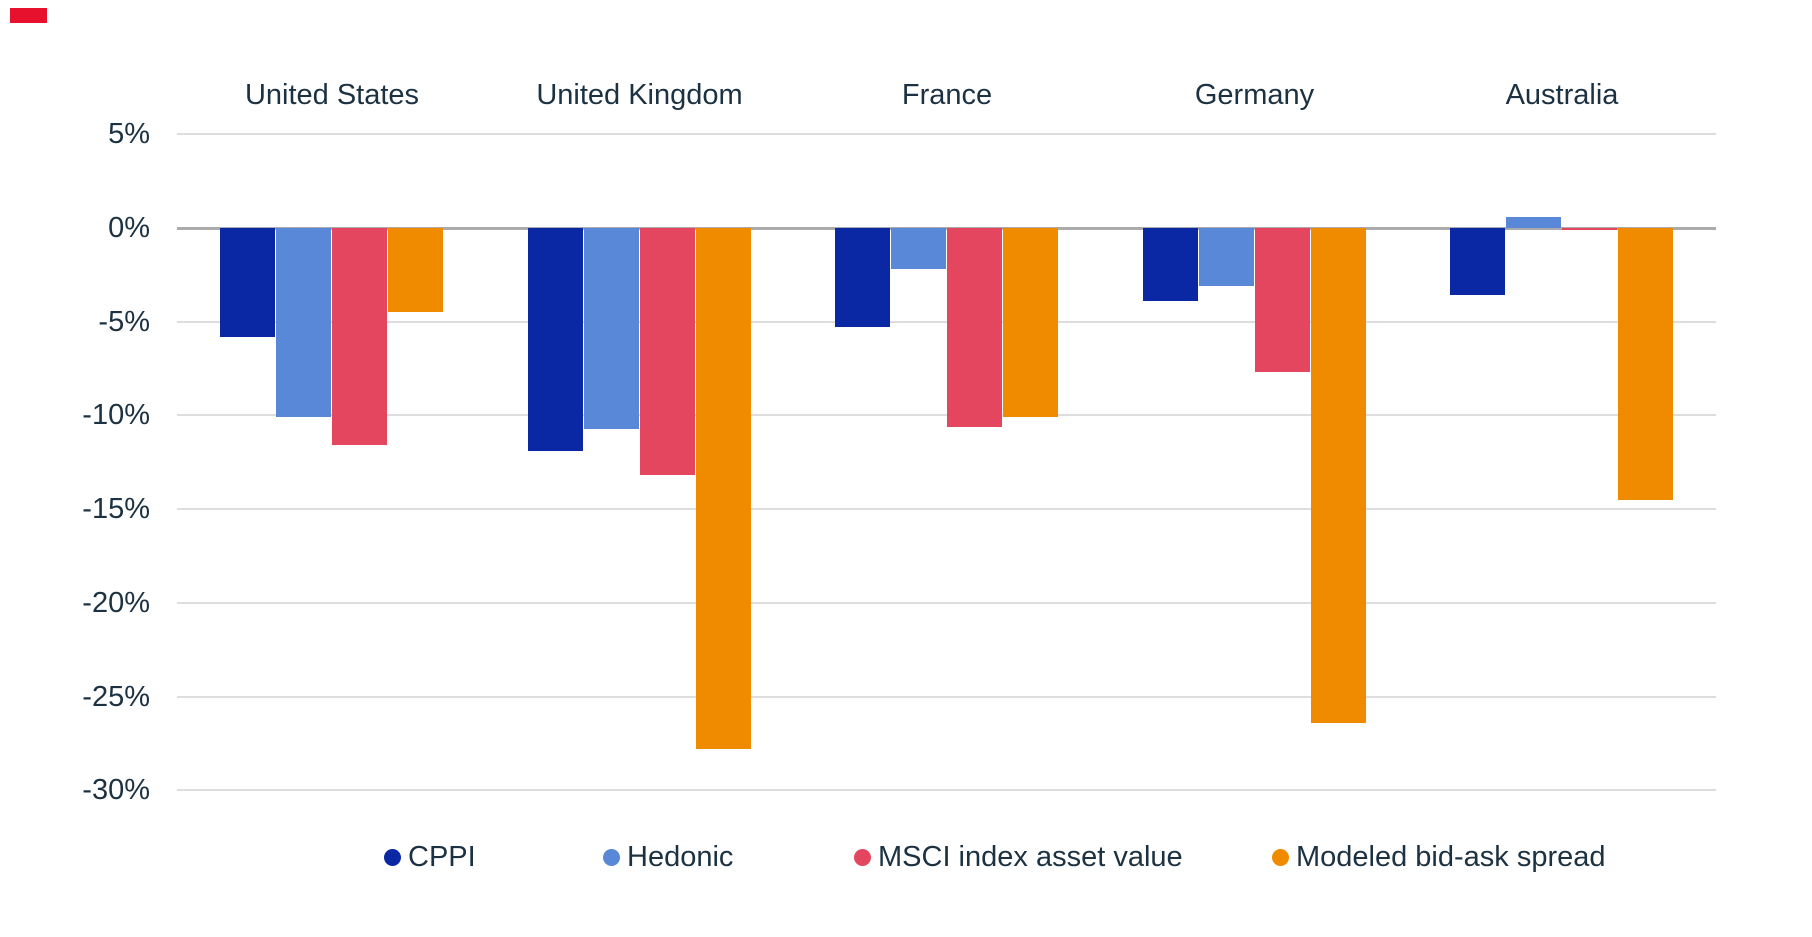 The width and height of the screenshot is (1812, 937). I want to click on red-corner-mark, so click(28, 15).